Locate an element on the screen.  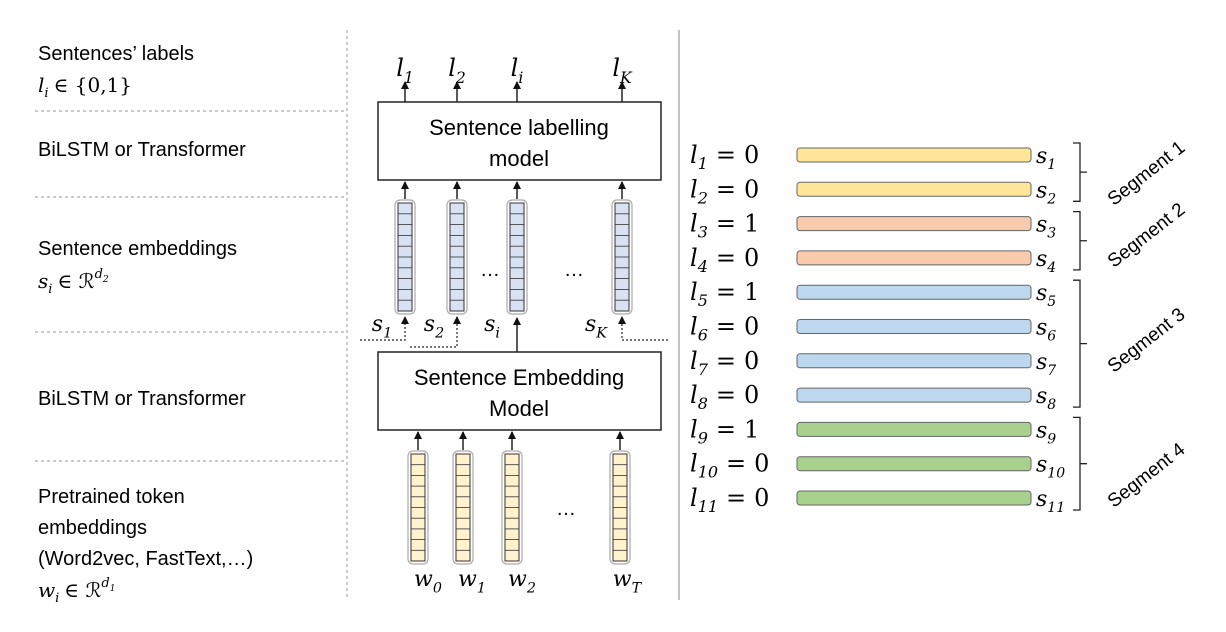
sentence-label-s1: s1 is located at coordinates (382, 327).